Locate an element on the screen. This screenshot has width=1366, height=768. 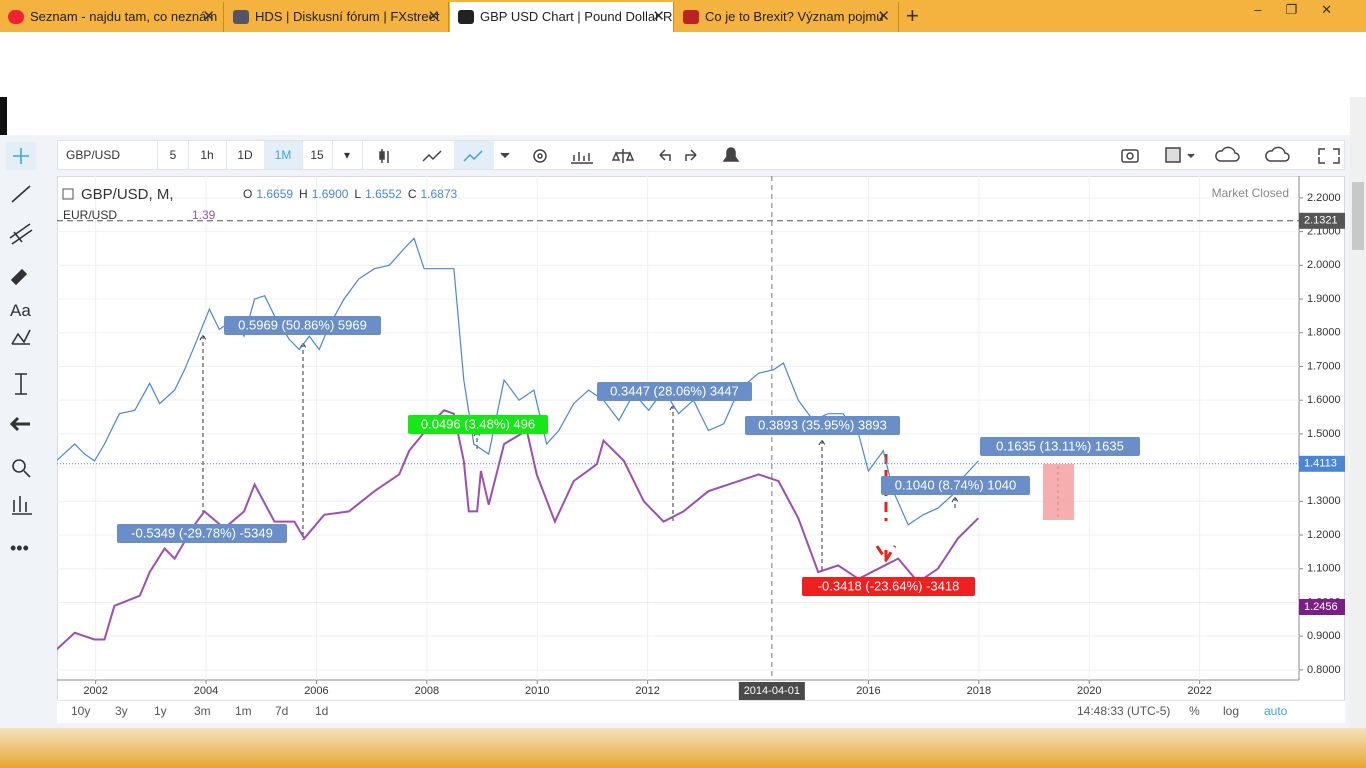
legend-symbol: GBP/USD, M, is located at coordinates (127, 194).